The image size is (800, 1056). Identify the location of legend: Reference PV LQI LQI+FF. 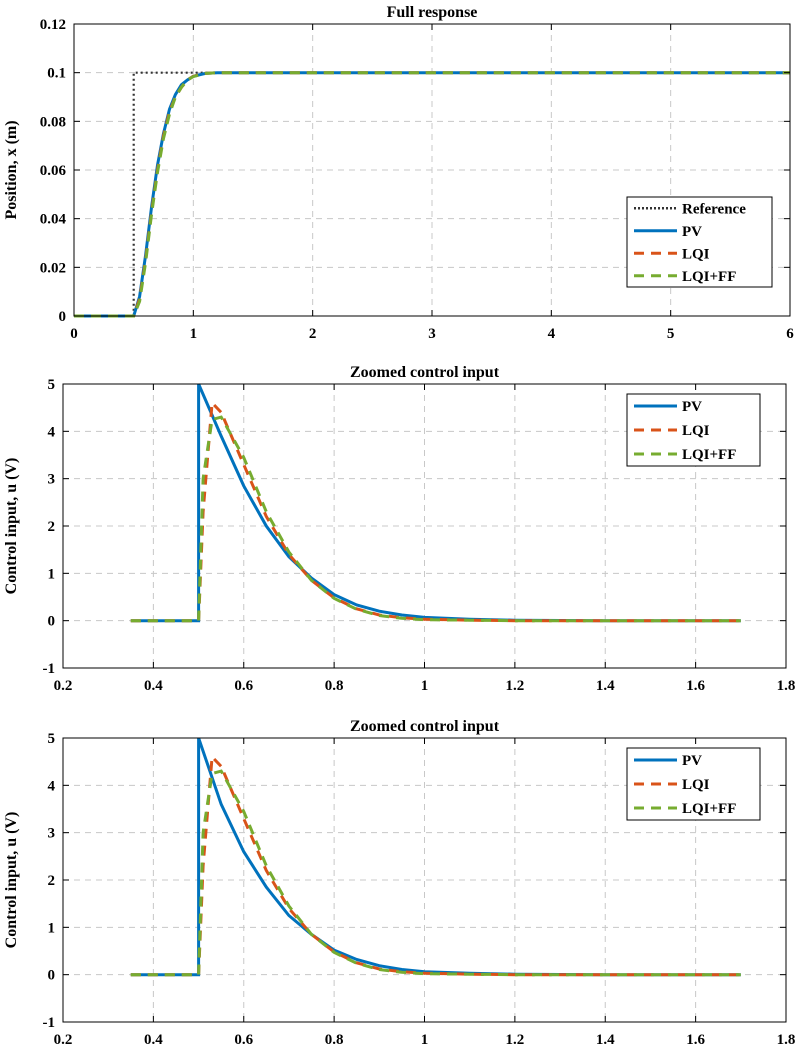
(699, 242).